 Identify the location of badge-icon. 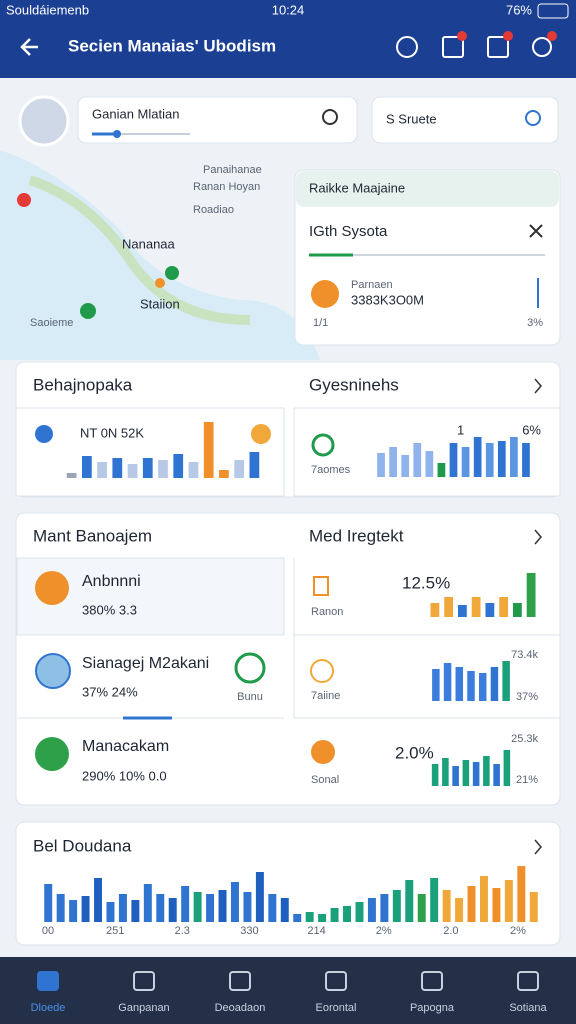
(250, 668).